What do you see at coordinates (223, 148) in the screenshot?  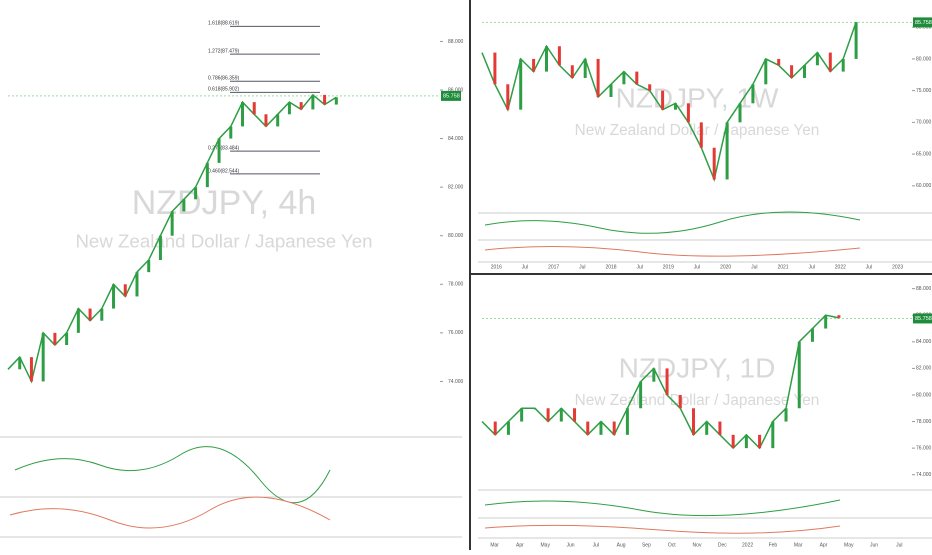 I see `fib-label: 0.272(83.484)` at bounding box center [223, 148].